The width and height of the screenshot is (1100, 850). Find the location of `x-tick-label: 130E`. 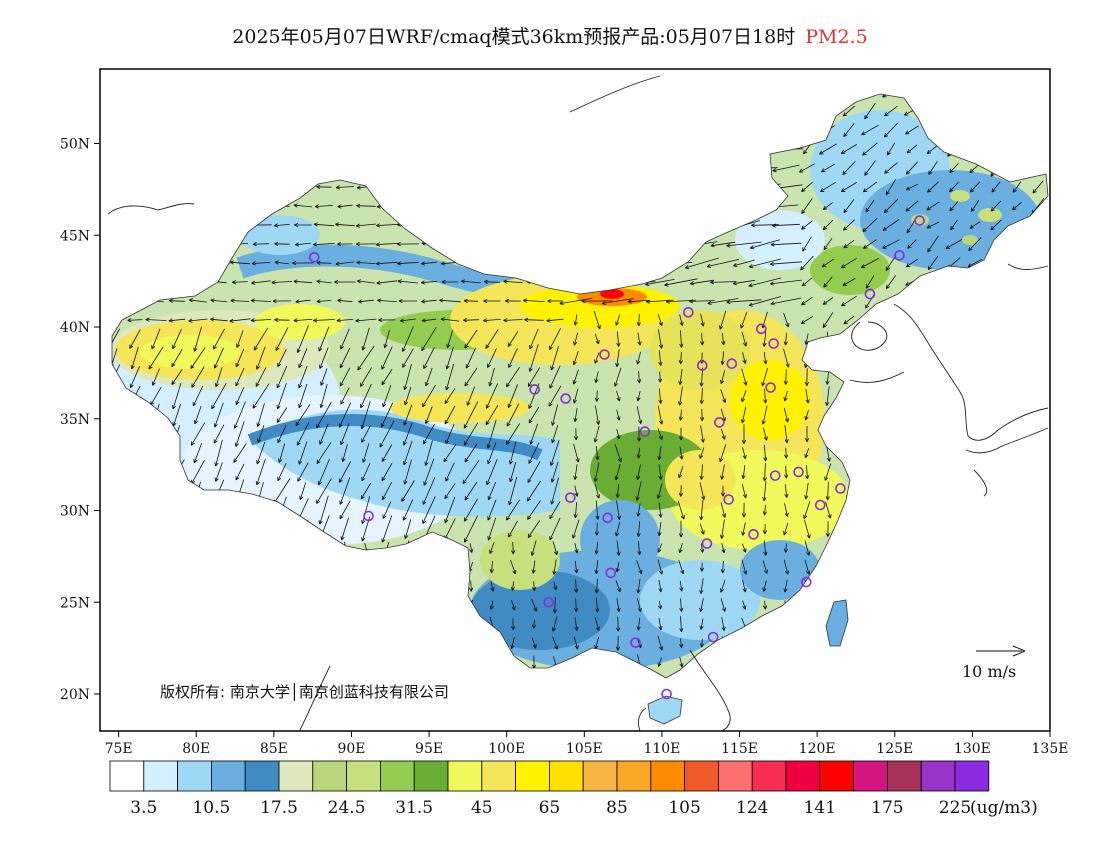

x-tick-label: 130E is located at coordinates (972, 749).